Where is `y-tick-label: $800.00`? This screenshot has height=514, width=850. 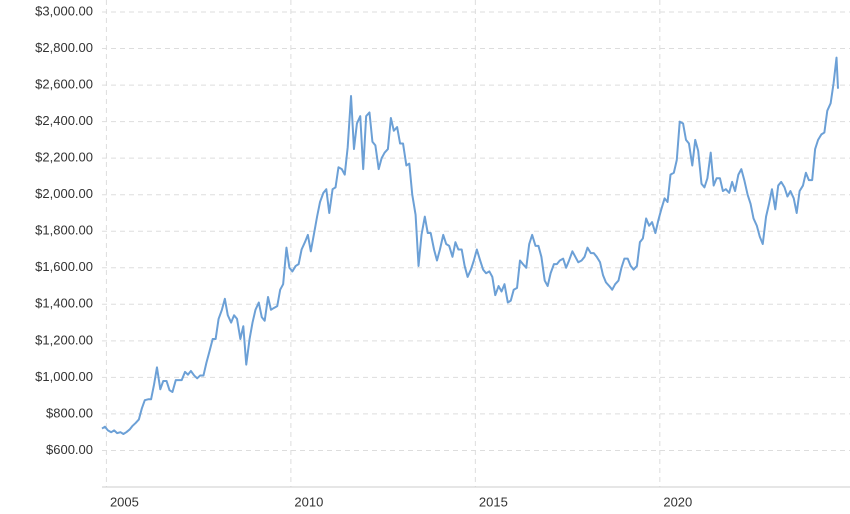 y-tick-label: $800.00 is located at coordinates (69, 412).